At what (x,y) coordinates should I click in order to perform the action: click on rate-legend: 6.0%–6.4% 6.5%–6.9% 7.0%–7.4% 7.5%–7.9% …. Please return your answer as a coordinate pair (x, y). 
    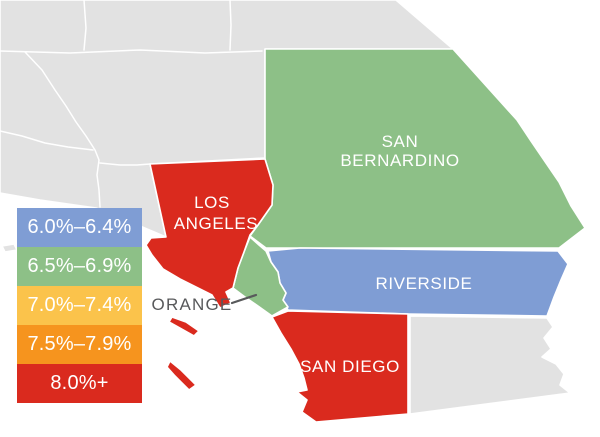
    Looking at the image, I should click on (79, 305).